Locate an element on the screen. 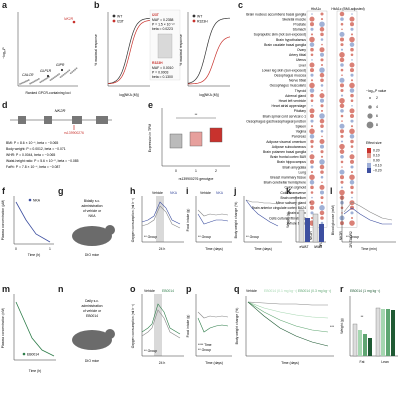 The width and height of the screenshot is (400, 400). o-curve-eb0014 is located at coordinates (161, 319).